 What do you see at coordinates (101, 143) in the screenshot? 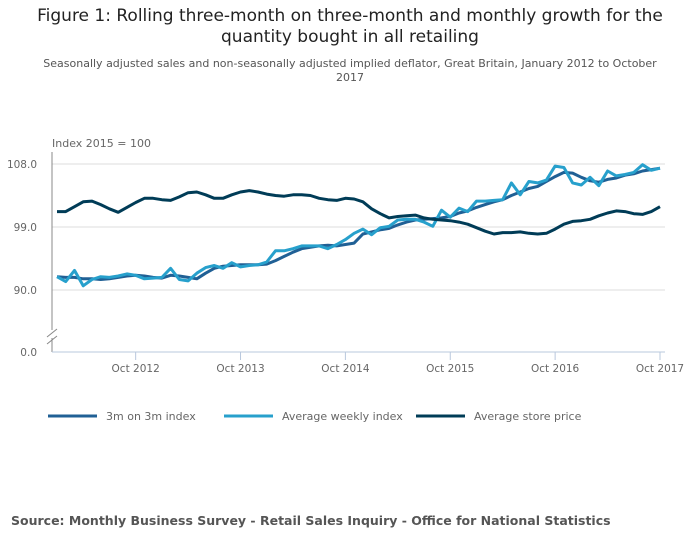
I see `y-axis-label: Index 2015 = 100` at bounding box center [101, 143].